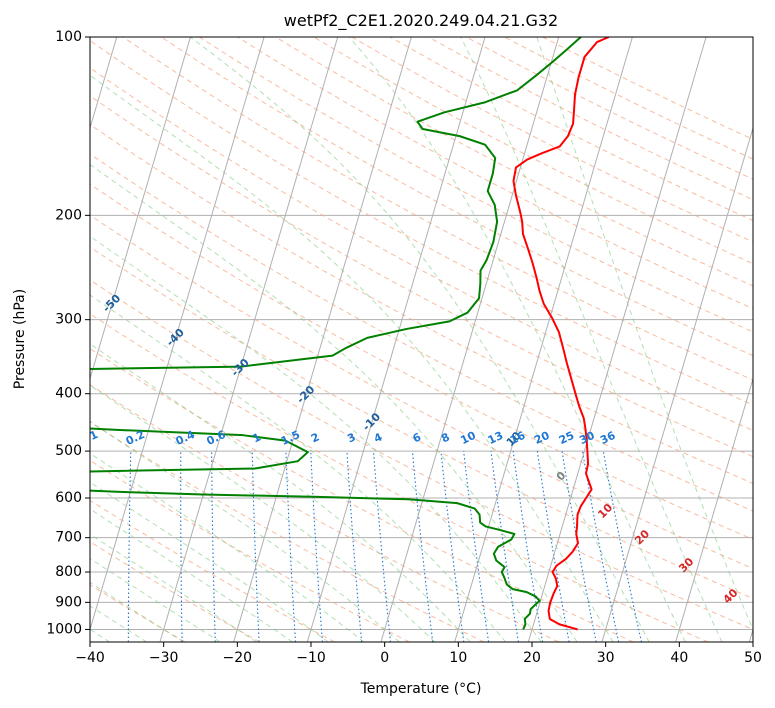 Image resolution: width=775 pixels, height=708 pixels. Describe the element at coordinates (64, 629) in the screenshot. I see `y-tick-label: 1000` at that location.